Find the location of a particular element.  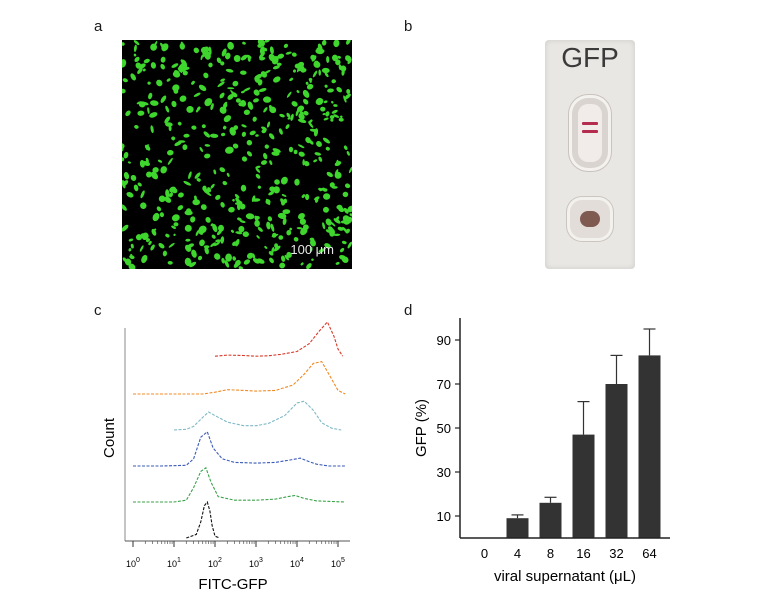

y-tick-label: 50 is located at coordinates (444, 428).